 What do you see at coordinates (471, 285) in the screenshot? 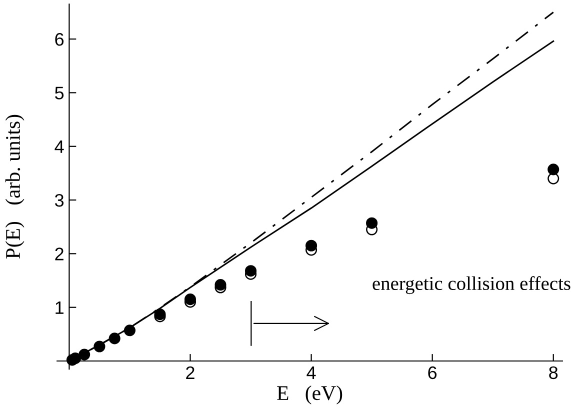
I see `annotation: energetic collision effects` at bounding box center [471, 285].